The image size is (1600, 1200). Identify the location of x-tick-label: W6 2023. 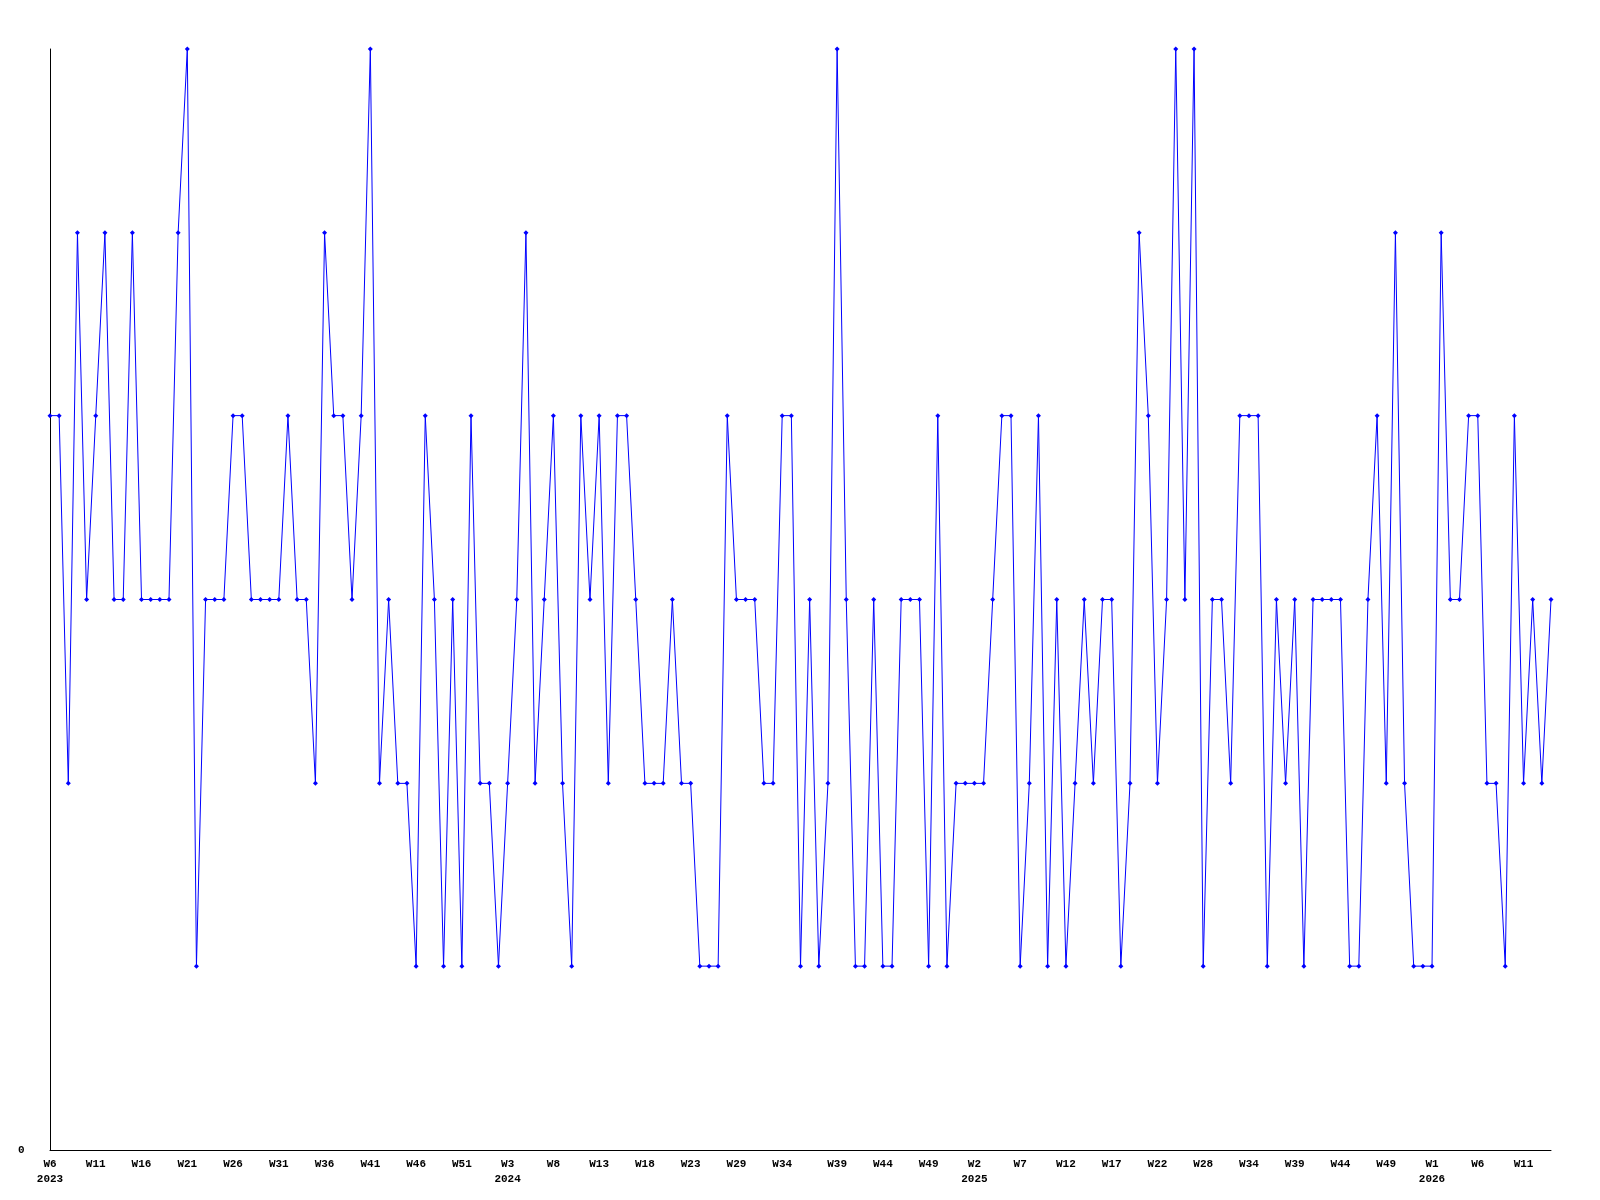
(50, 1171).